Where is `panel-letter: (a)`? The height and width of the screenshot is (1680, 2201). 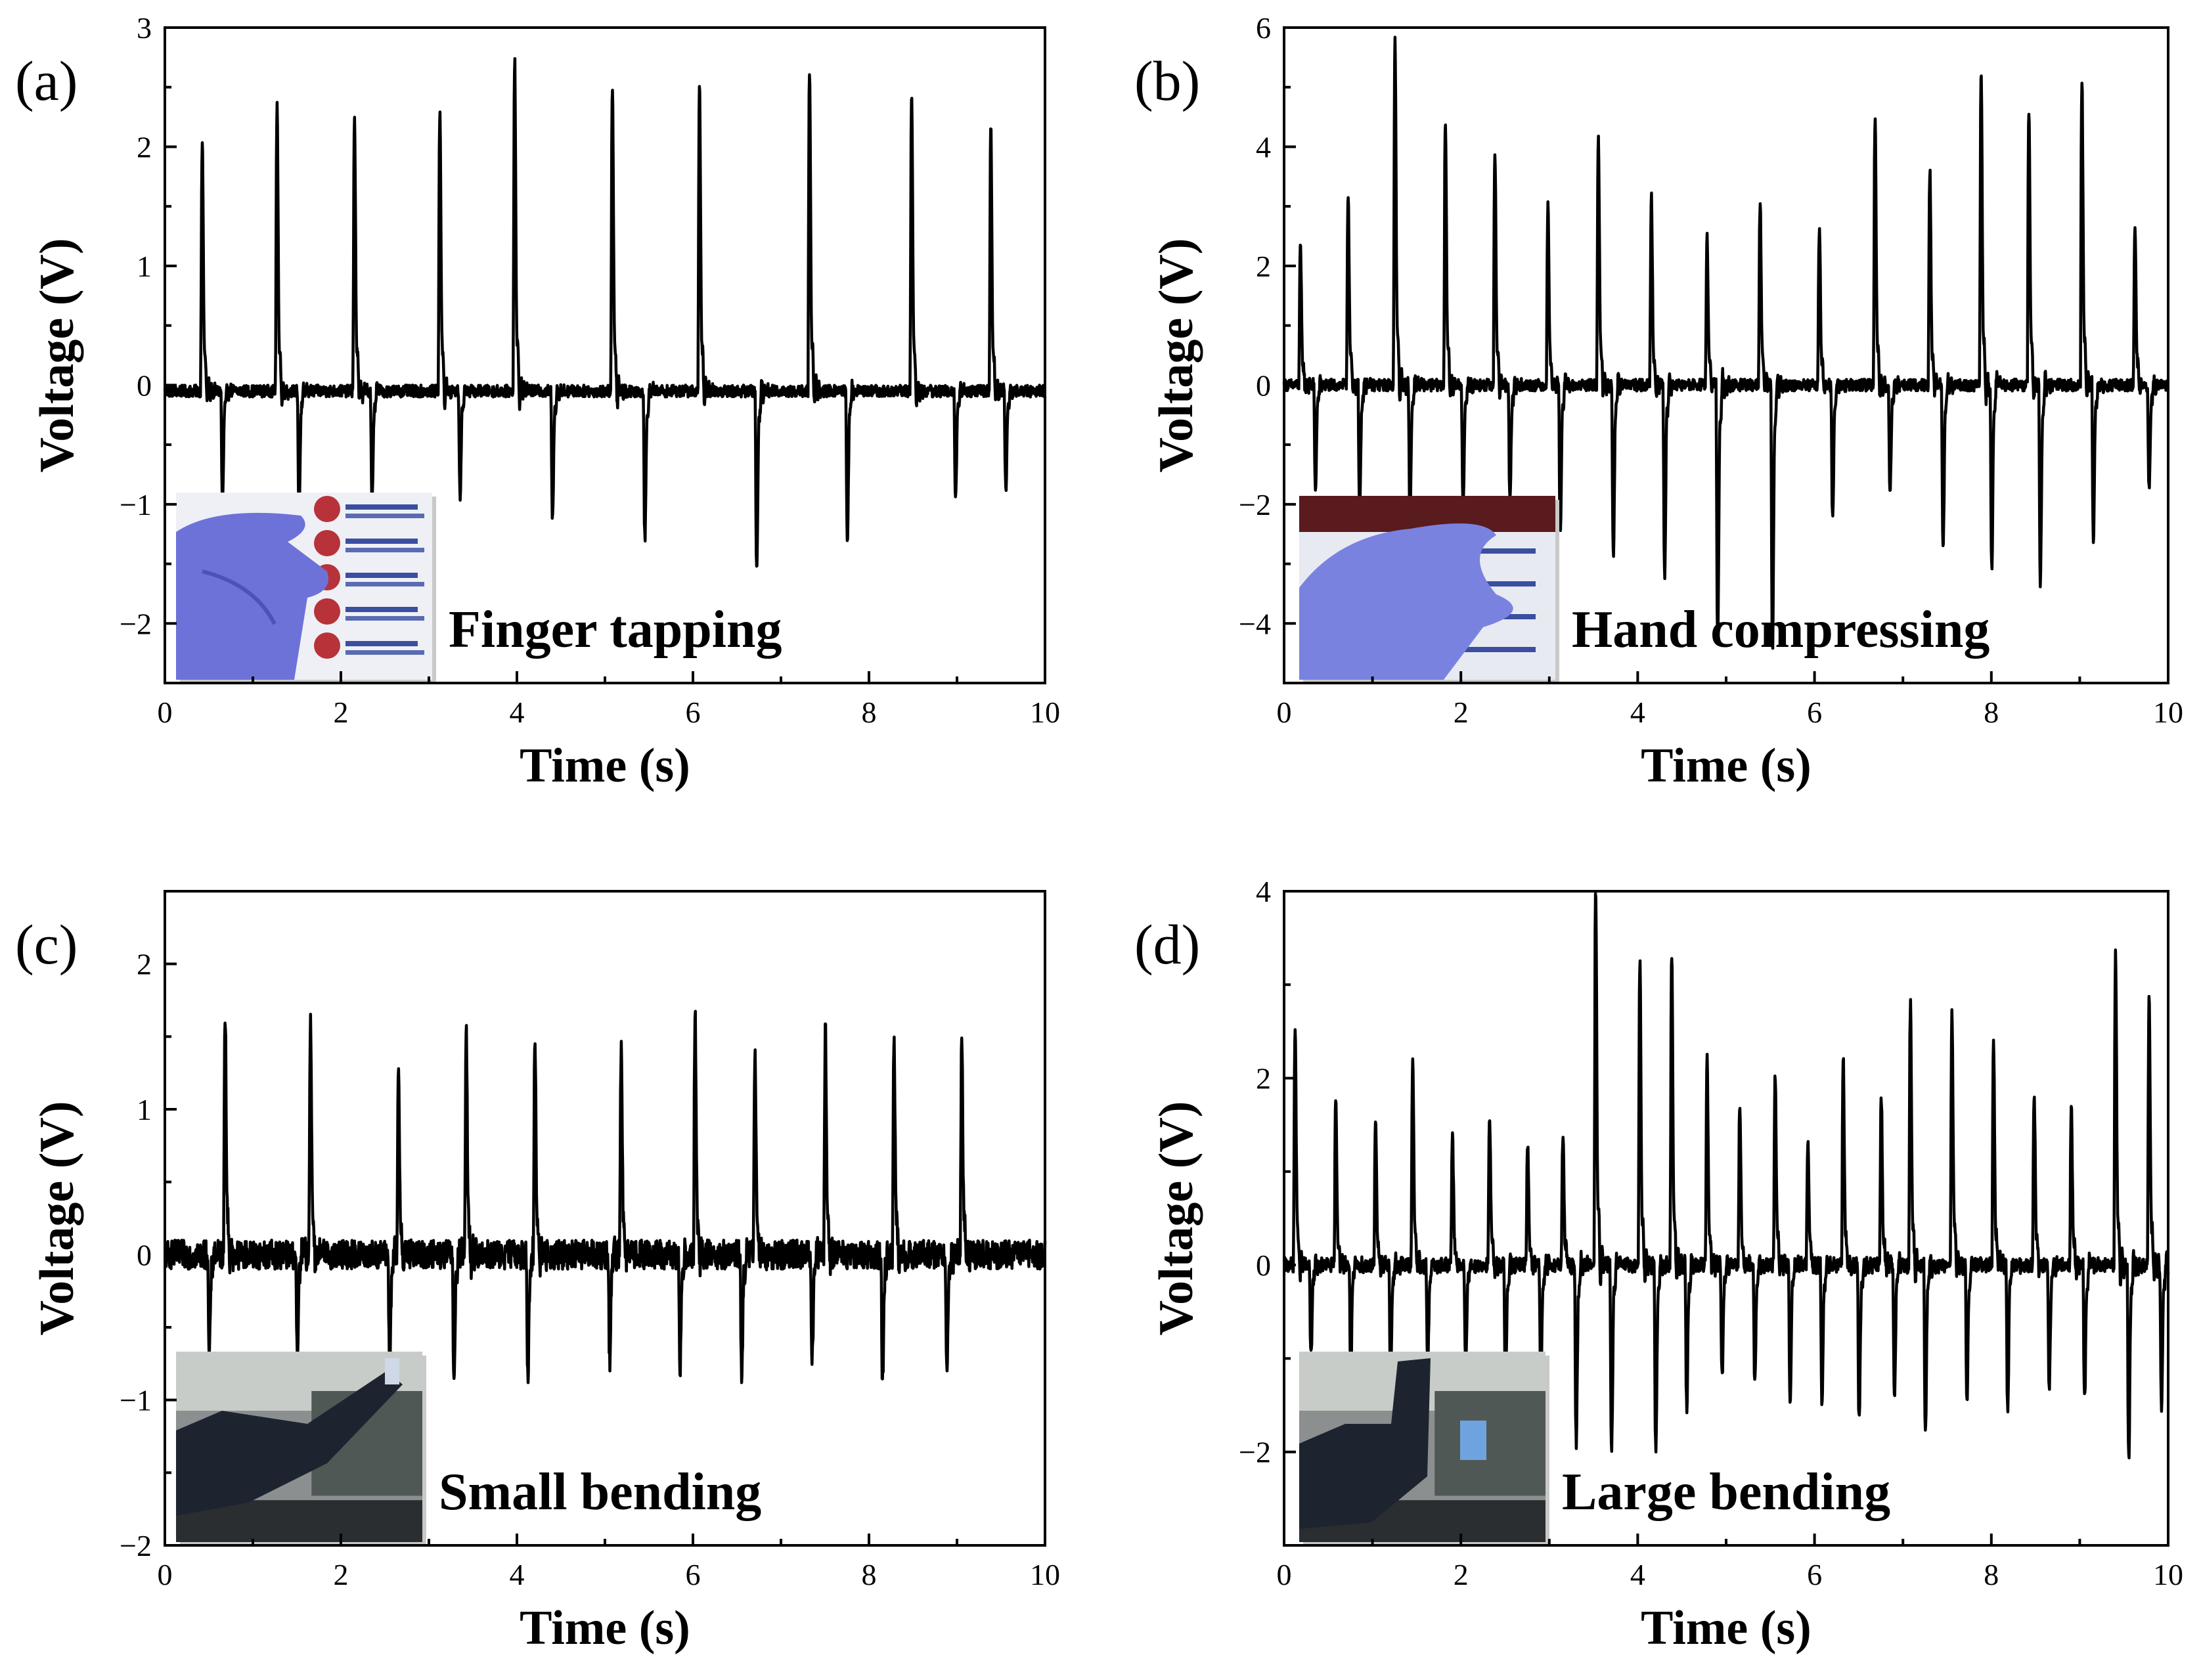
panel-letter: (a) is located at coordinates (46, 80).